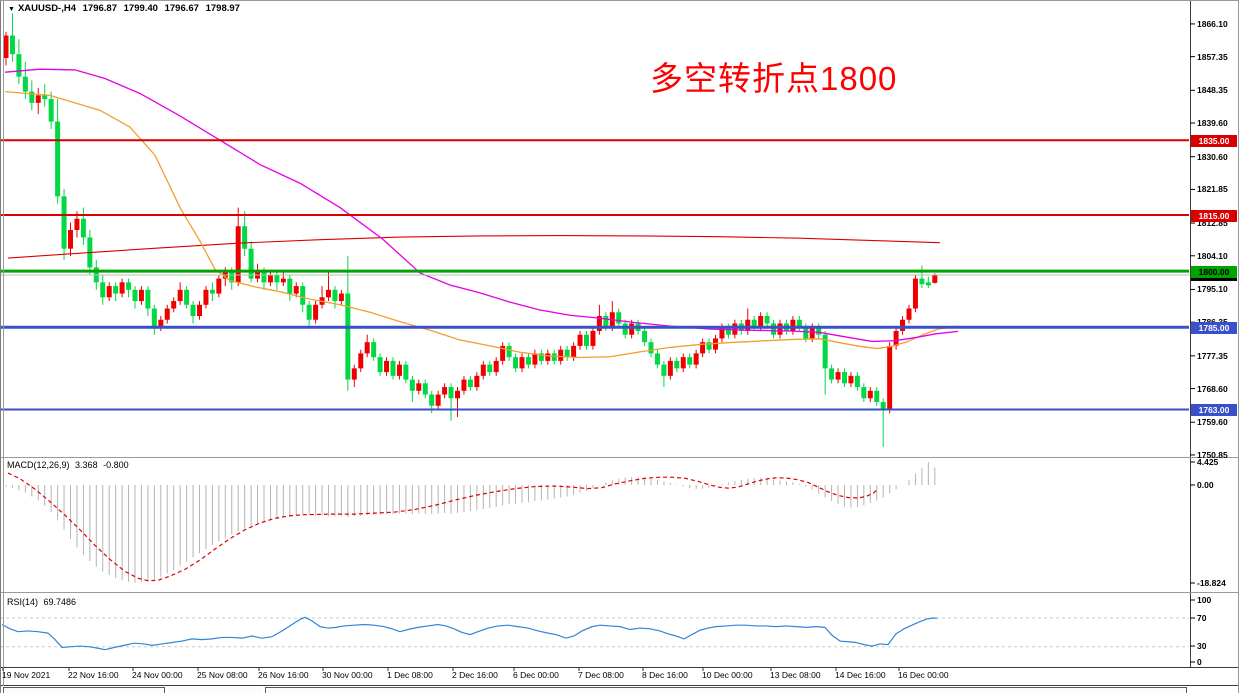 The image size is (1239, 693). I want to click on date-label: 19 Nov 2021, so click(26, 675).